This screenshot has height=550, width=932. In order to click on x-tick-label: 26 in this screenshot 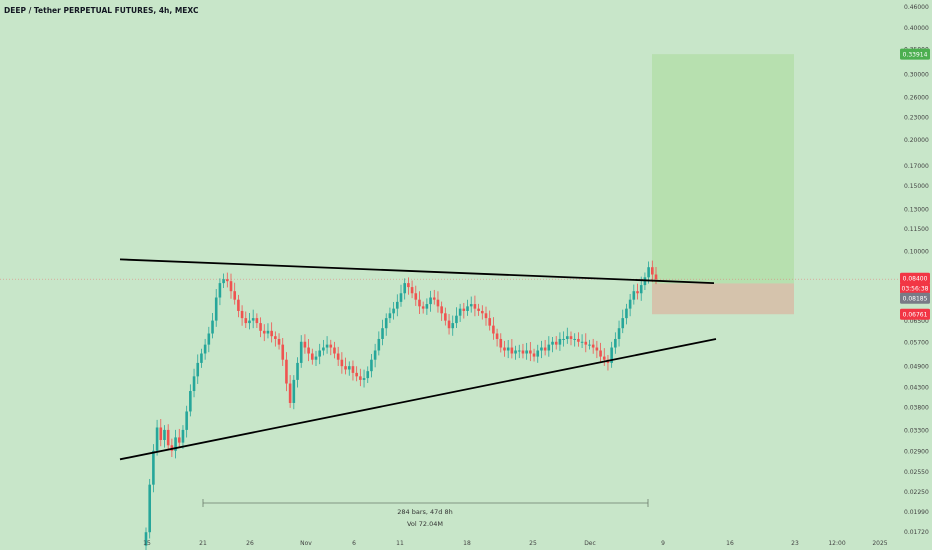, I will do `click(250, 543)`.